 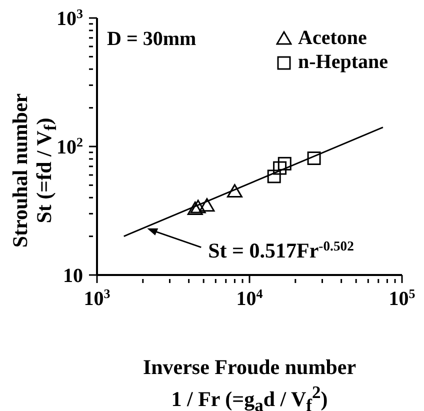 I want to click on x-tick-label: 10$^{4}$, so click(x=250, y=298).